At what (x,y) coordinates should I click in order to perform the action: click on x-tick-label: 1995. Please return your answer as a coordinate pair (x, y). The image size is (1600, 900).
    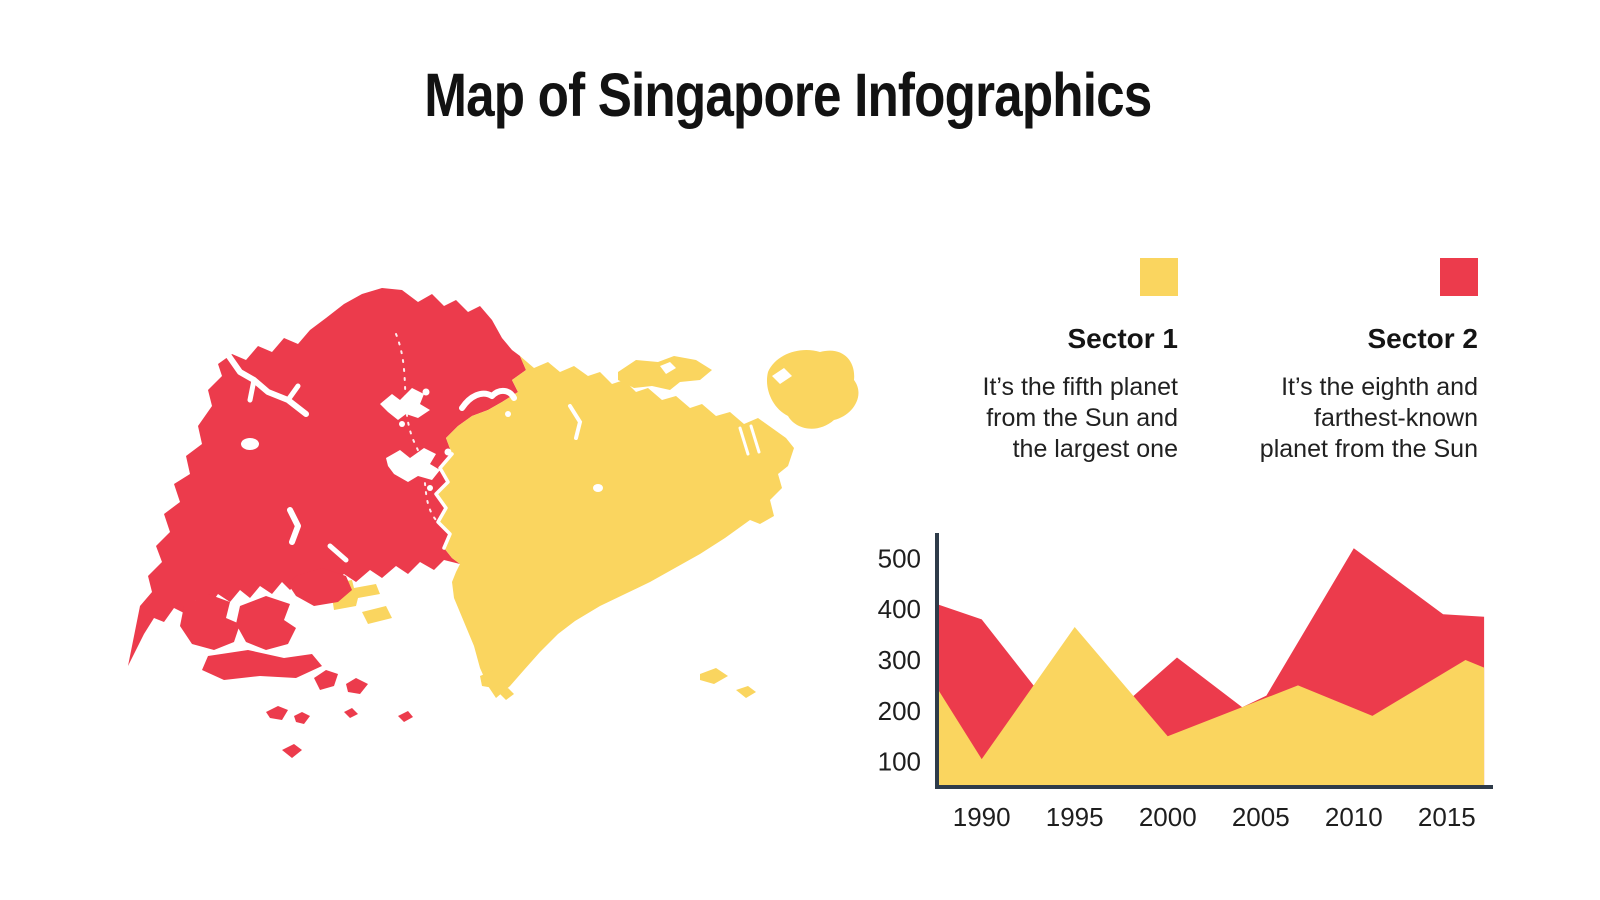
    Looking at the image, I should click on (1075, 817).